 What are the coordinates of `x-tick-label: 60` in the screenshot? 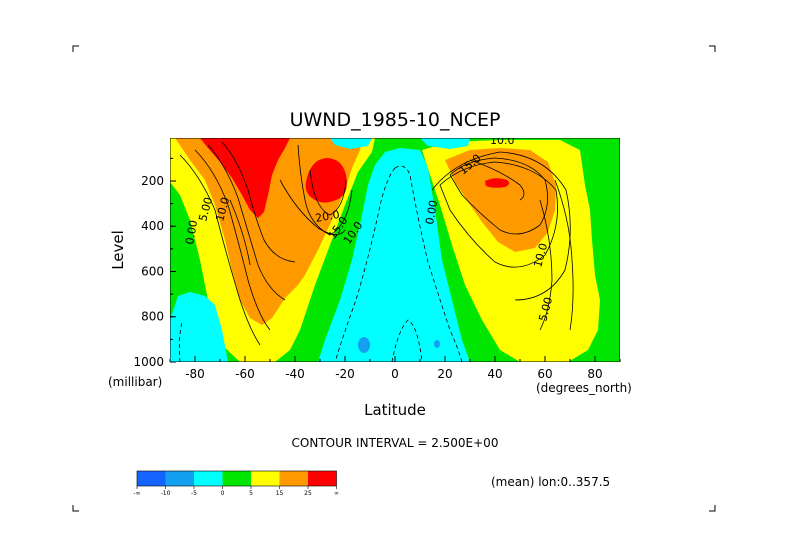 It's located at (544, 374).